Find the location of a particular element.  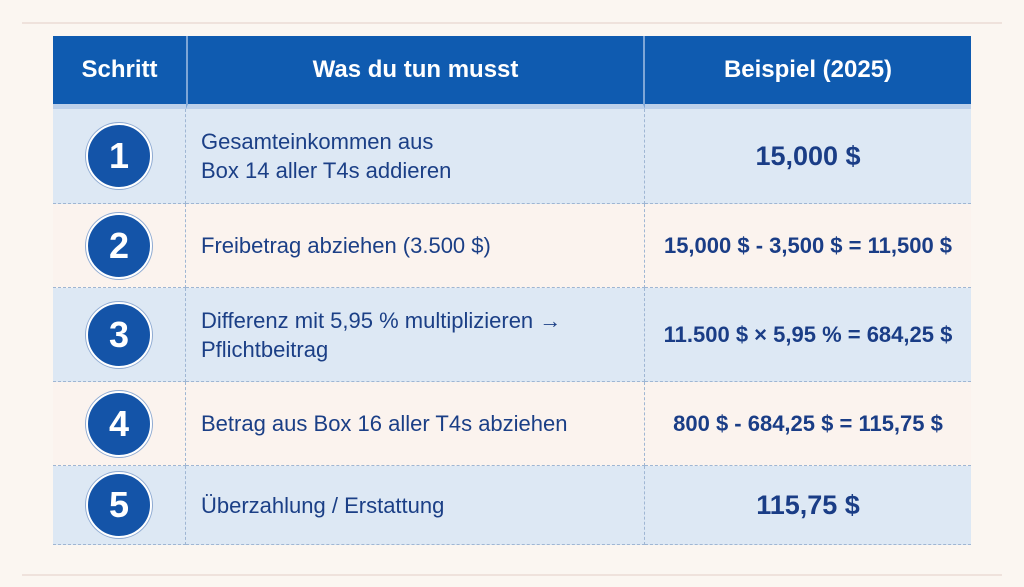

step-number-badge: 2 is located at coordinates (119, 245).